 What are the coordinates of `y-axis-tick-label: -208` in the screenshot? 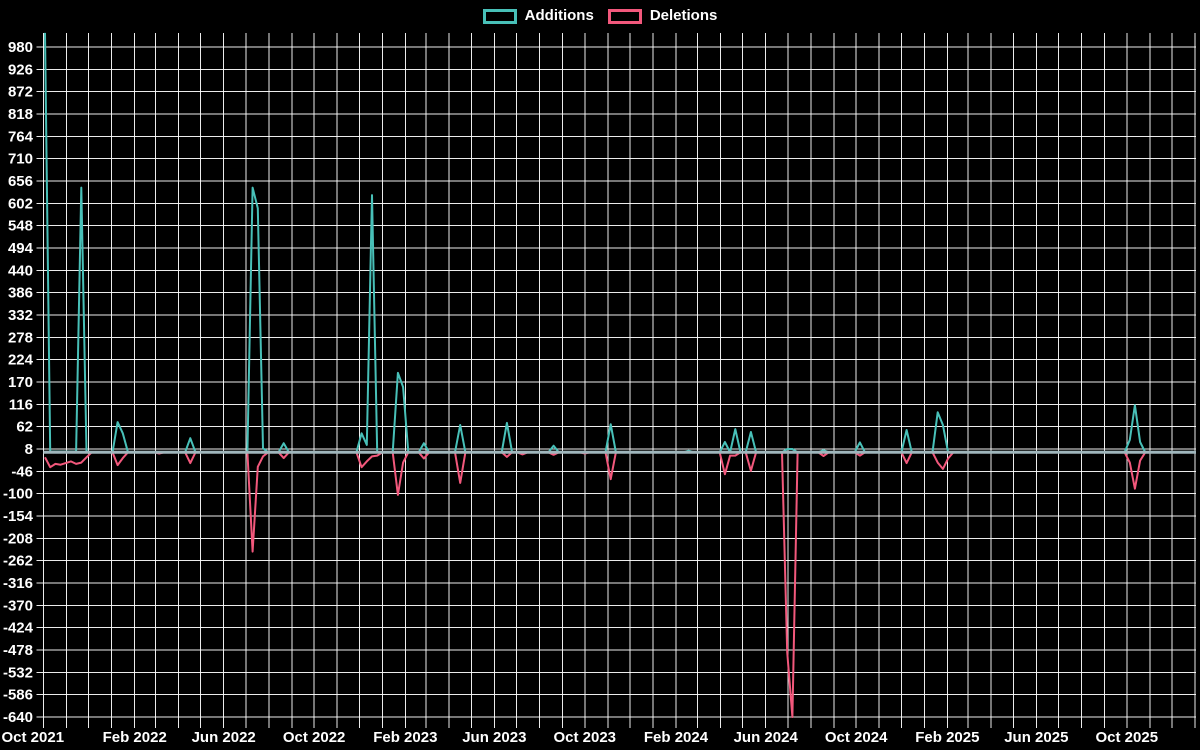 It's located at (18, 538).